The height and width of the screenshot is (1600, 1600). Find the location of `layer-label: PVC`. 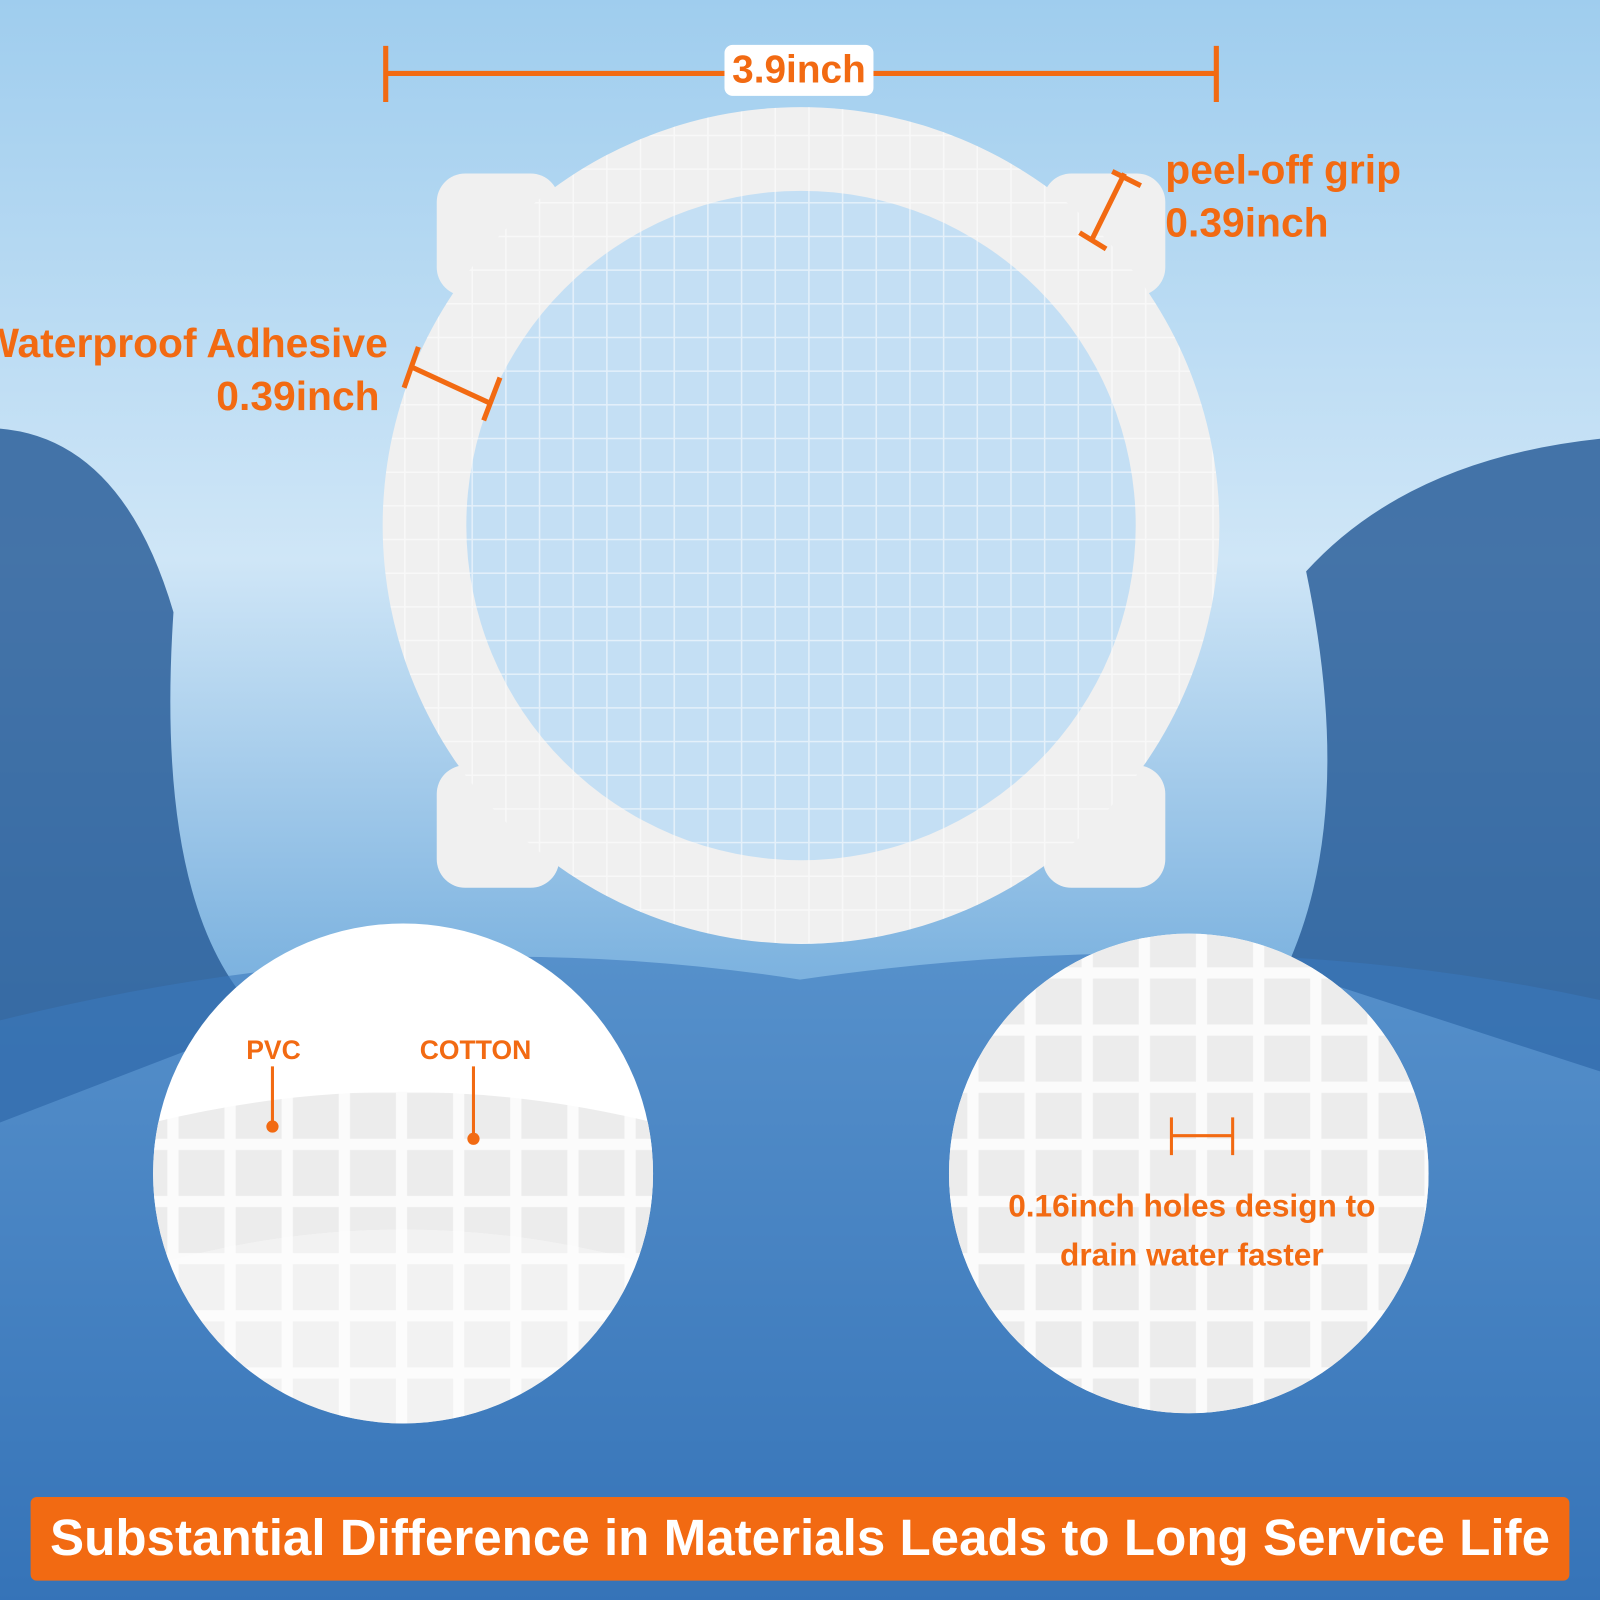

layer-label: PVC is located at coordinates (273, 1050).